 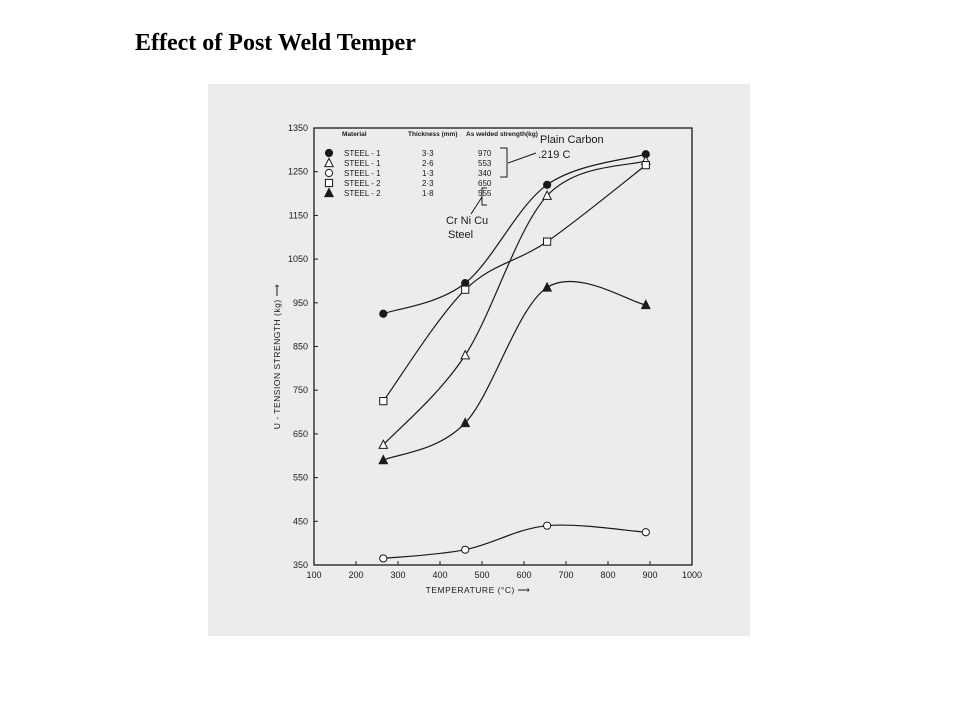 I want to click on y-tick-label: 850, so click(x=300, y=347).